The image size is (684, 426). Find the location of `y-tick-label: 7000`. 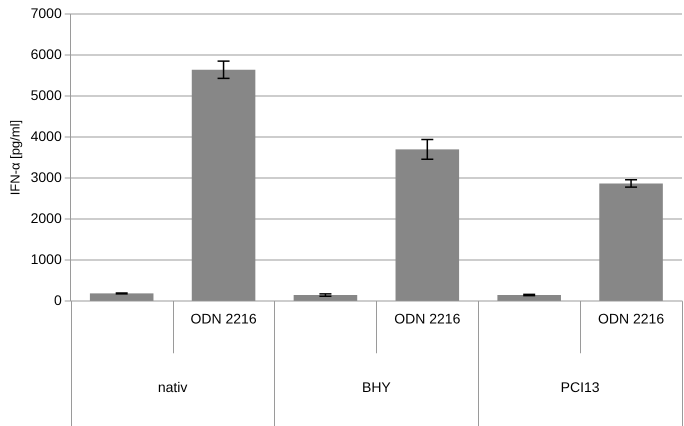

y-tick-label: 7000 is located at coordinates (46, 12).